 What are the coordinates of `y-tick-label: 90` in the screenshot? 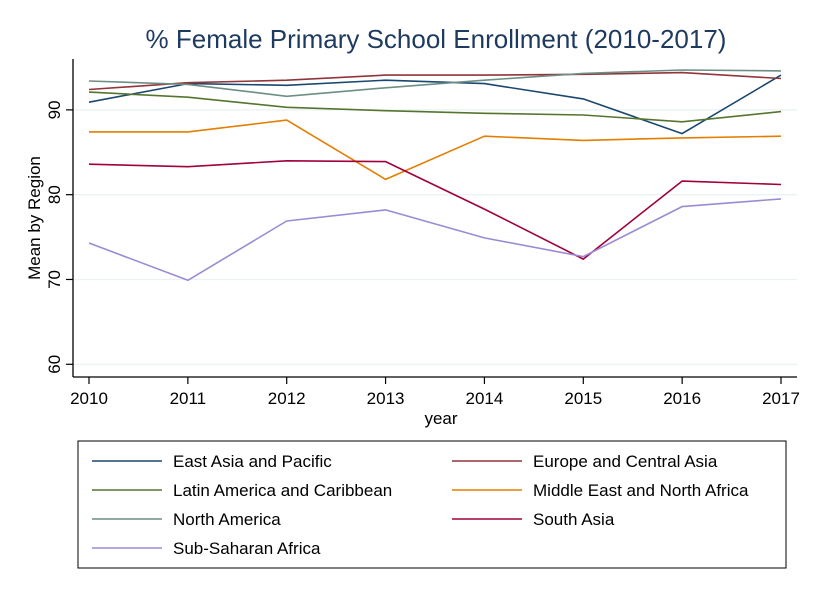 It's located at (54, 109).